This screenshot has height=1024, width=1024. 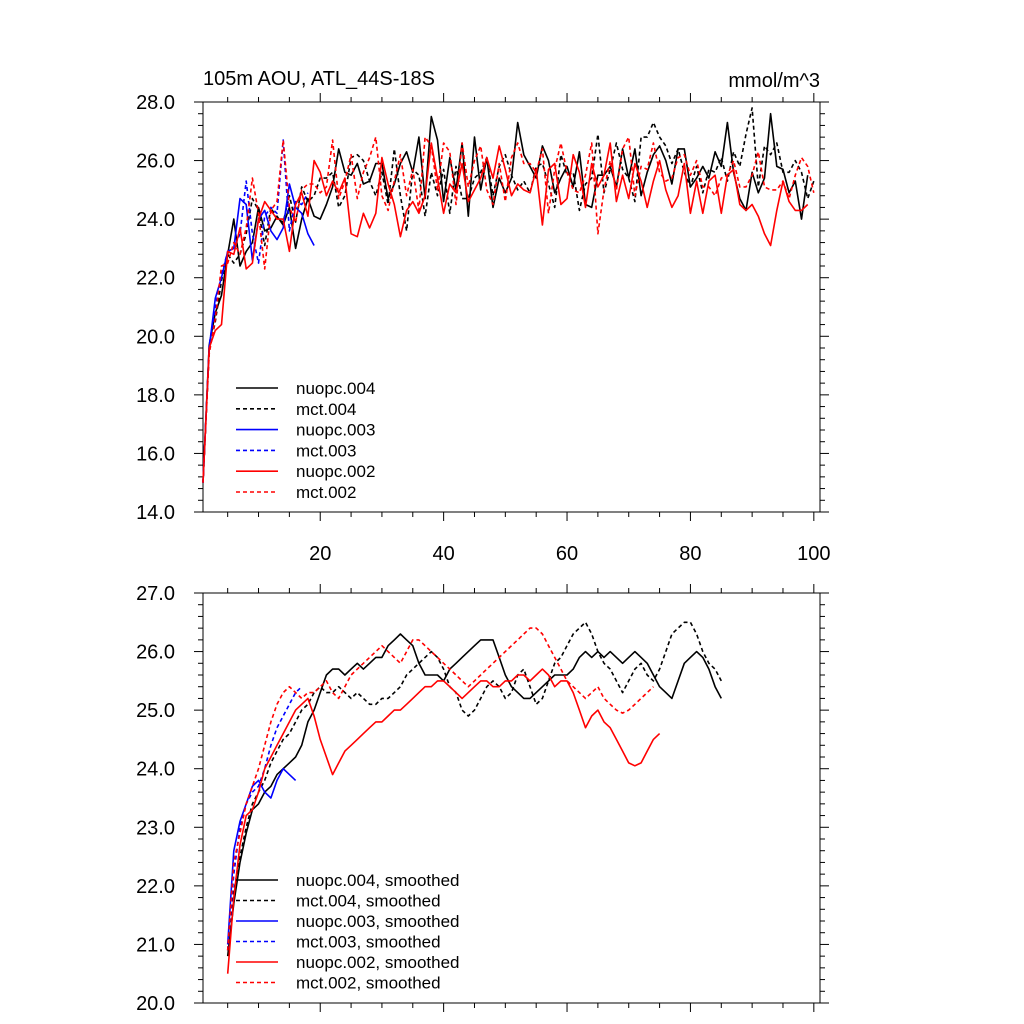 I want to click on units-label: mmol/m^3, so click(x=774, y=81).